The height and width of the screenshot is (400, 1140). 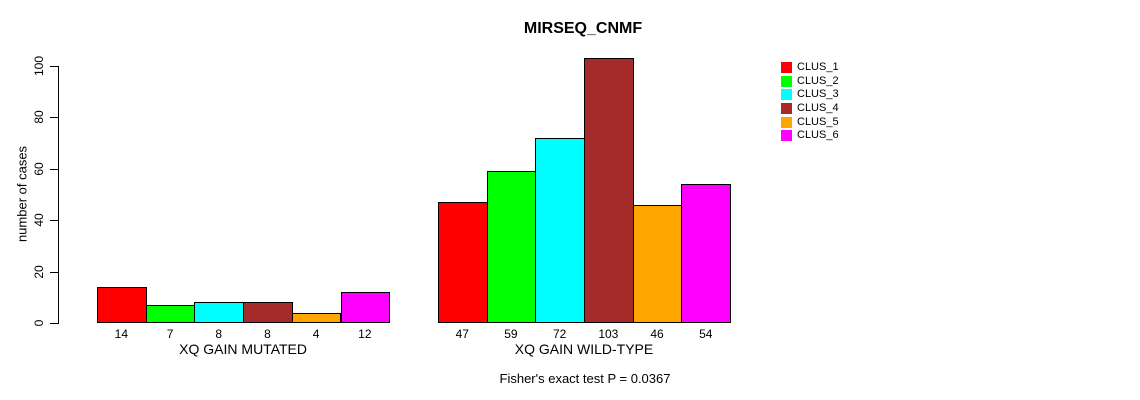 What do you see at coordinates (818, 121) in the screenshot?
I see `legend-item-label: CLUS_5` at bounding box center [818, 121].